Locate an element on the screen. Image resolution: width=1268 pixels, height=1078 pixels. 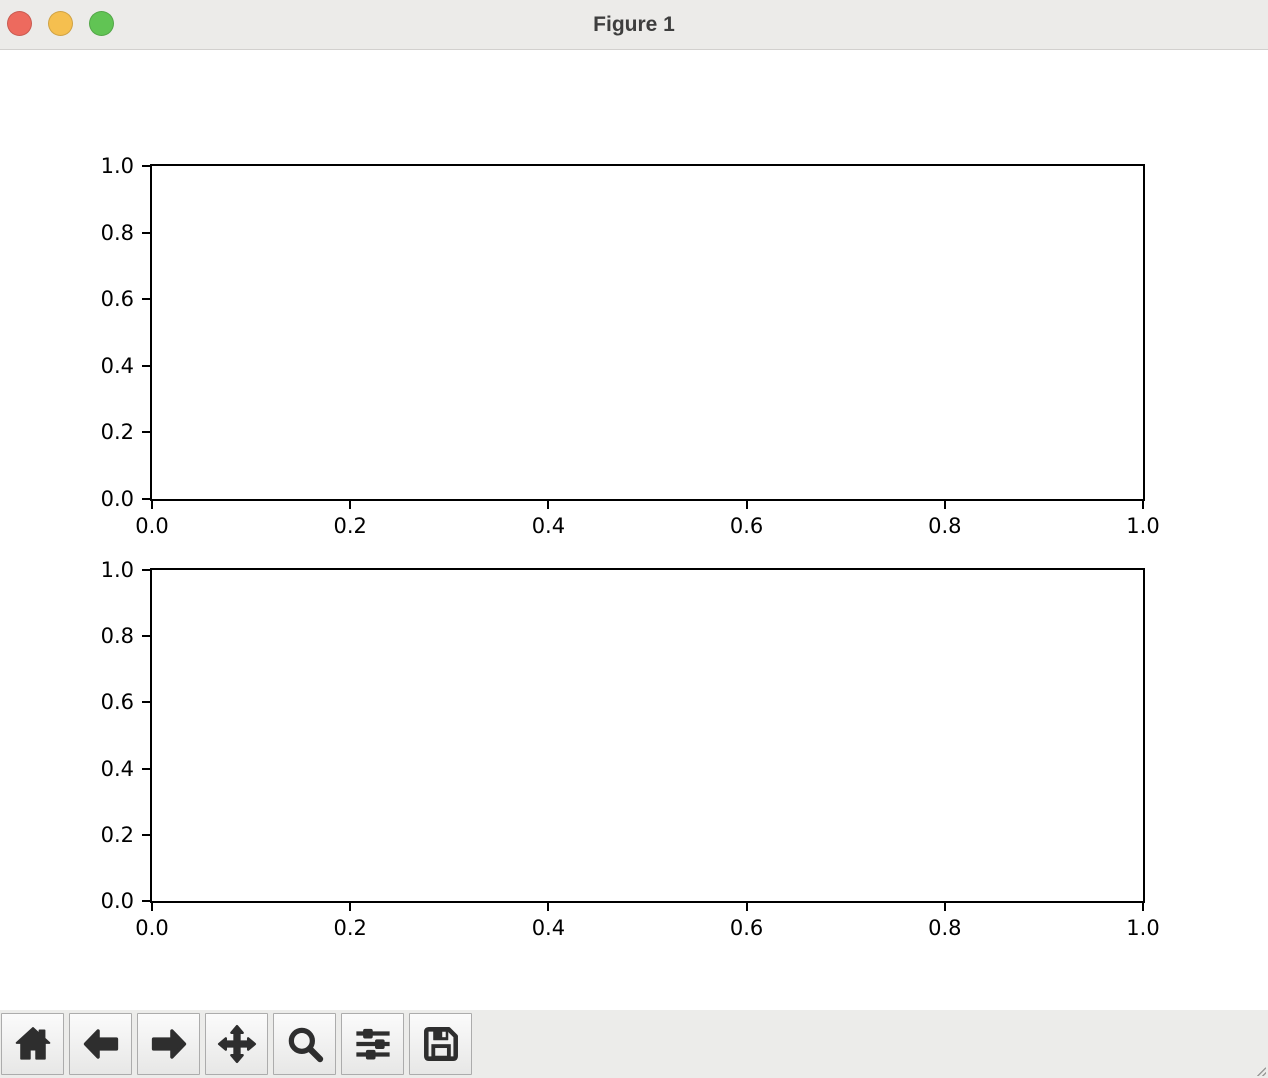
window-title: Figure 1 is located at coordinates (634, 24).